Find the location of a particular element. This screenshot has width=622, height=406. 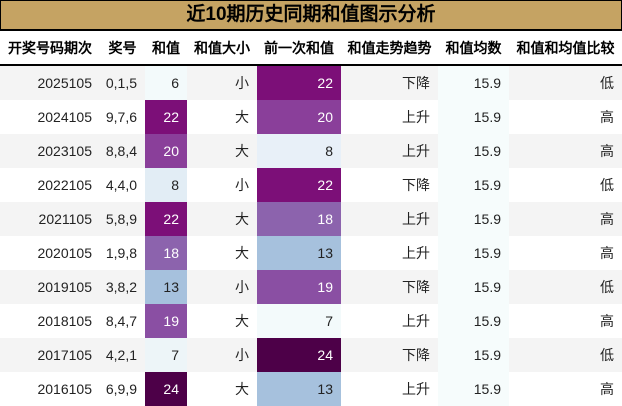

table-row: 2022105 4,4,0 8 小 22 下降 15.9 低 is located at coordinates (311, 185).